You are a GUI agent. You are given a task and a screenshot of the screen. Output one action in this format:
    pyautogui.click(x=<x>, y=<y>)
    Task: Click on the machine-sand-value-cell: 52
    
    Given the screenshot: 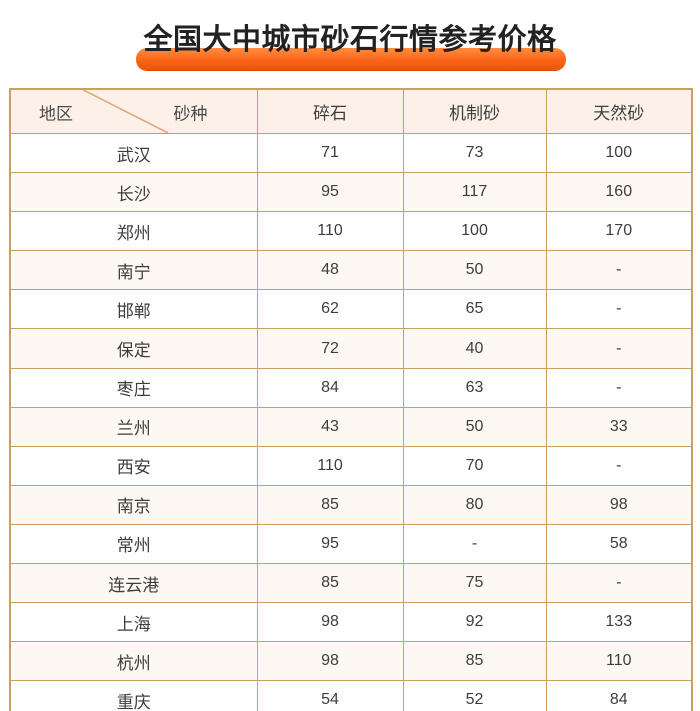 What is the action you would take?
    pyautogui.click(x=474, y=695)
    